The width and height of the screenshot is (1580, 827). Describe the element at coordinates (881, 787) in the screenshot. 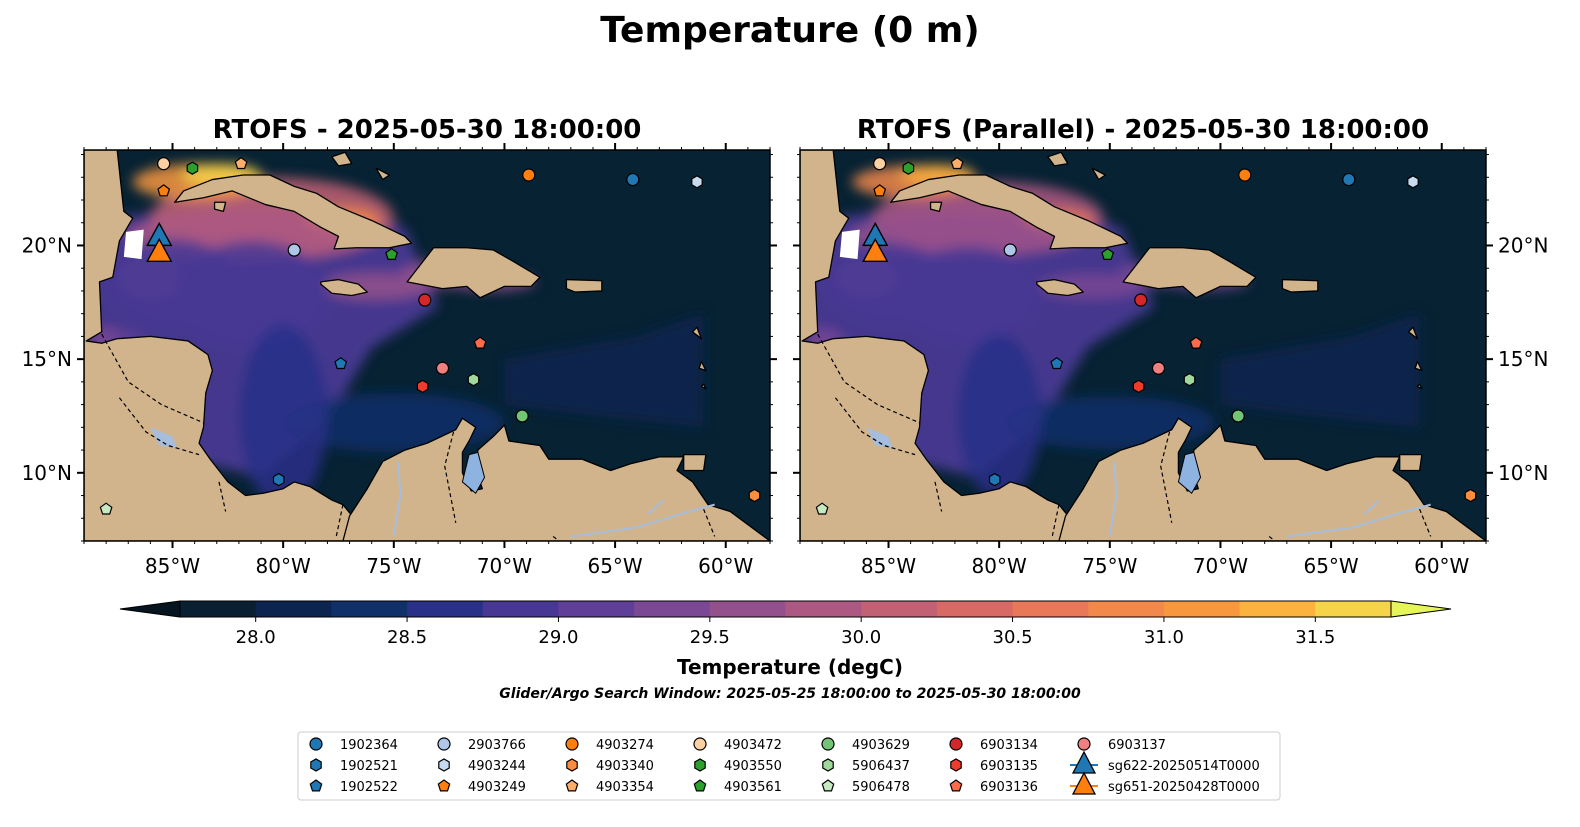

I see `legend-label: 5906478` at that location.